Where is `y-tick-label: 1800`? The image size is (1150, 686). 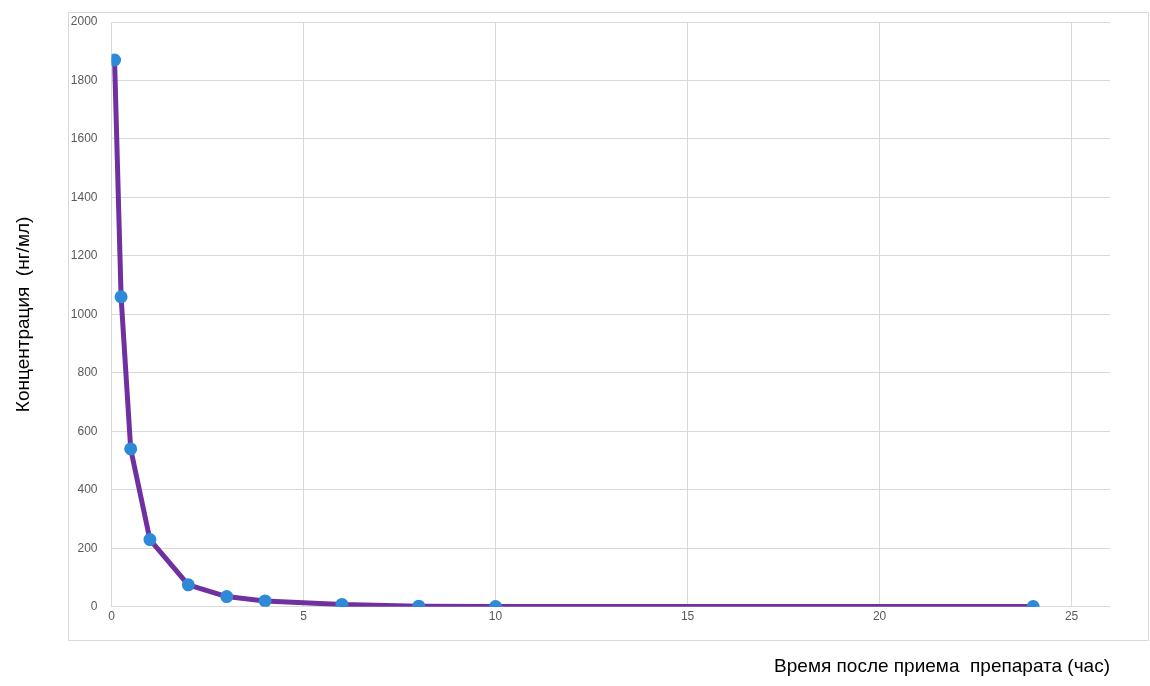 y-tick-label: 1800 is located at coordinates (84, 79).